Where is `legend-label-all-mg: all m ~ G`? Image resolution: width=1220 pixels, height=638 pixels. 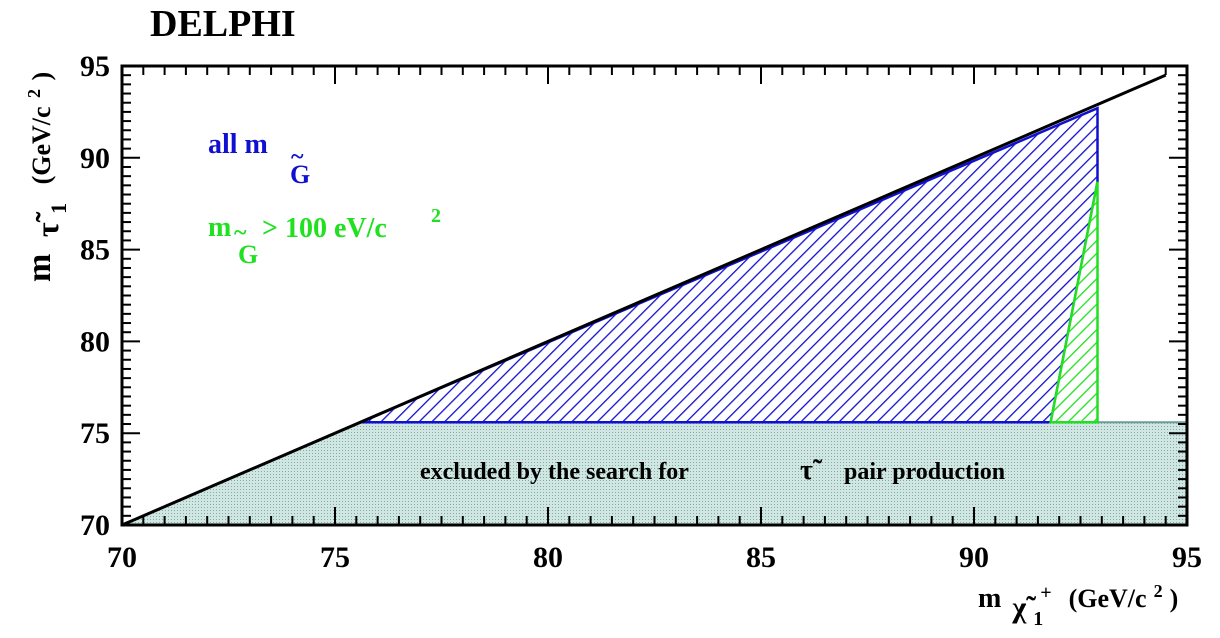 legend-label-all-mg: all m ~ G is located at coordinates (259, 159).